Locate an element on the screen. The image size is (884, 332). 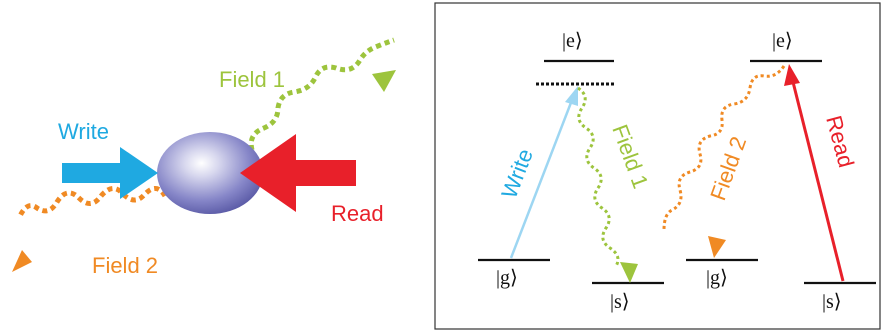
label-g-left: |g⟩ is located at coordinates (507, 278).